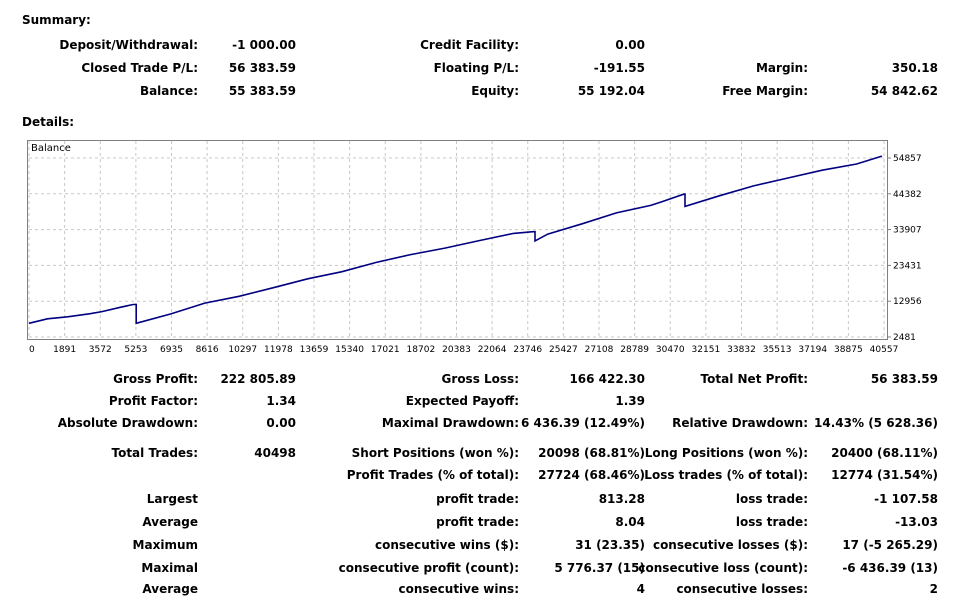  What do you see at coordinates (32, 350) in the screenshot?
I see `x-tick-label: 0` at bounding box center [32, 350].